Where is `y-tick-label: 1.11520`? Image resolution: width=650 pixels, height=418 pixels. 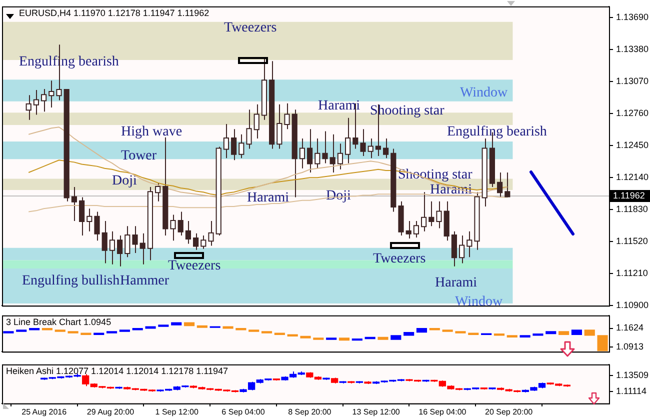
y-tick-label: 1.11520 is located at coordinates (632, 241).